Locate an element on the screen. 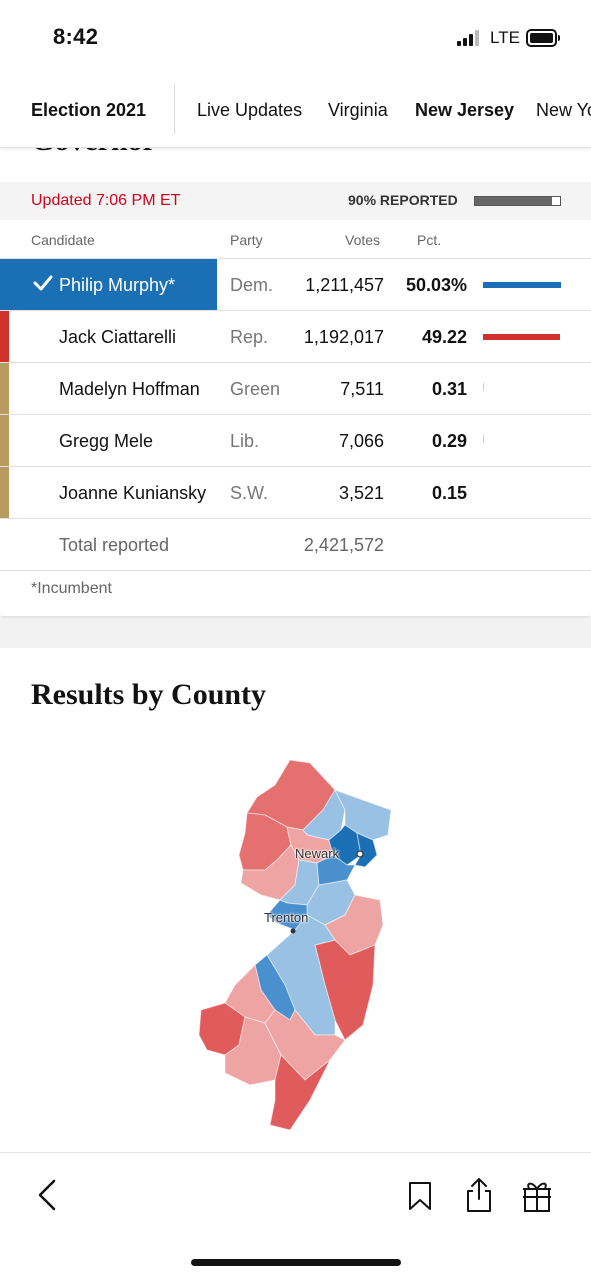  candidate-votes: 1,192,017 is located at coordinates (343, 337).